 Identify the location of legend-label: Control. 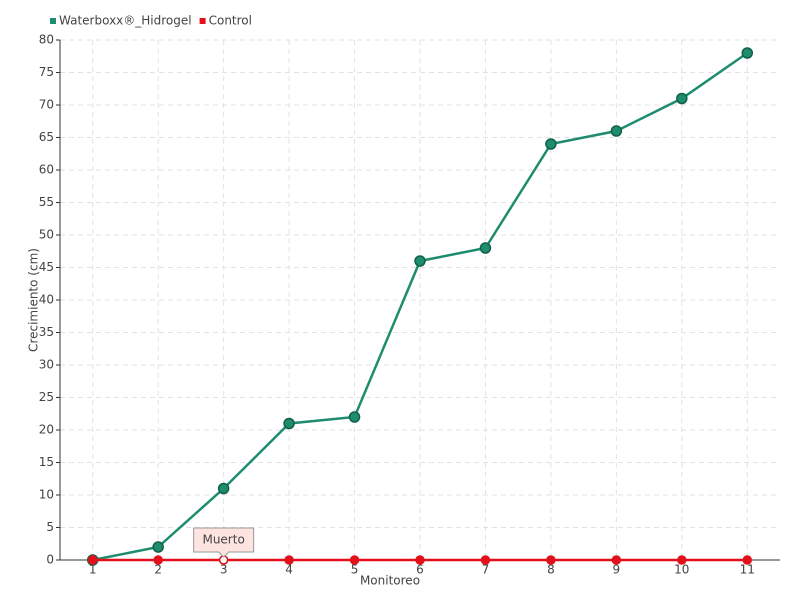
(230, 21).